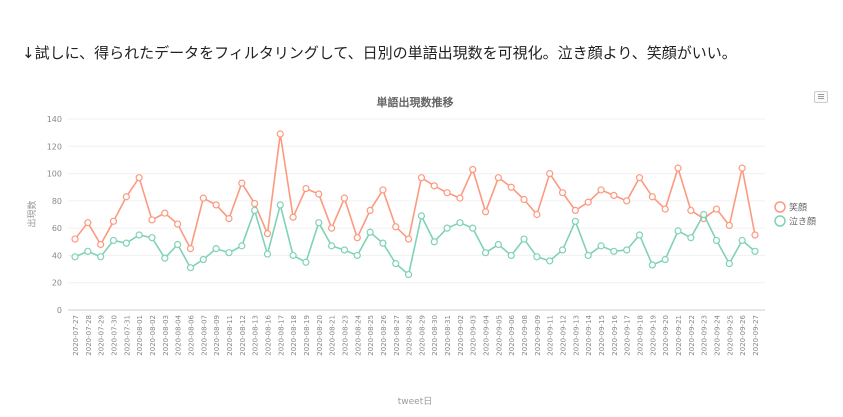 This screenshot has width=843, height=417. I want to click on x-tick-label: 2020-08-13, so click(256, 335).